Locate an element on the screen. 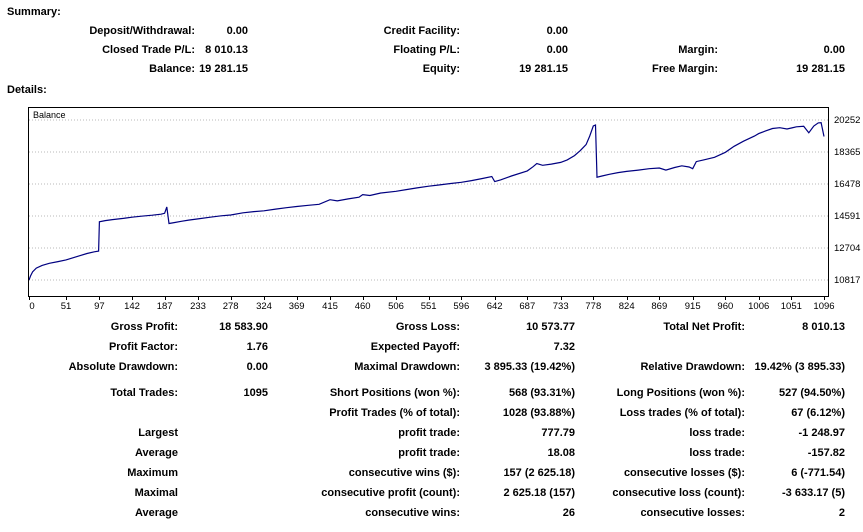  floating-pl-label: Floating P/L: is located at coordinates (426, 49).